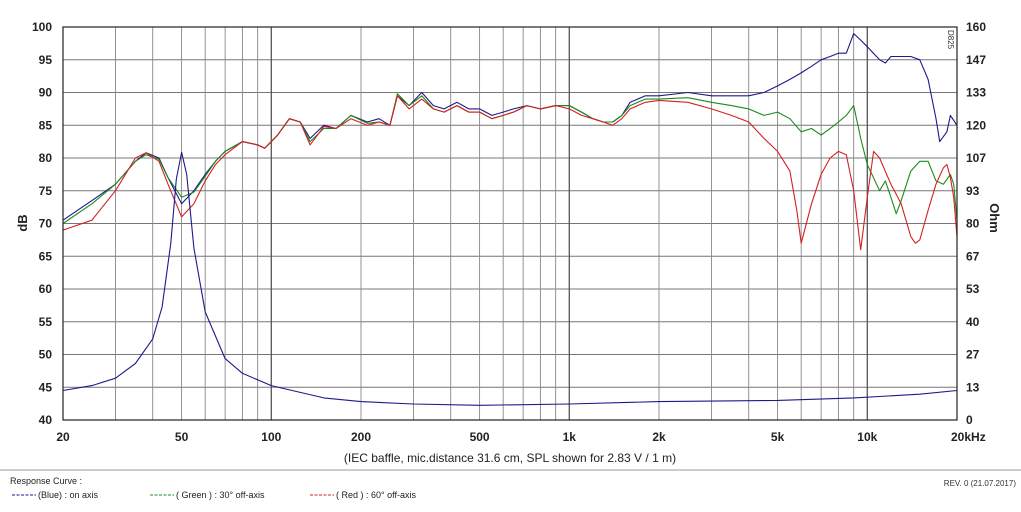 The image size is (1021, 512). Describe the element at coordinates (976, 158) in the screenshot. I see `y2-tick-8: 107` at that location.